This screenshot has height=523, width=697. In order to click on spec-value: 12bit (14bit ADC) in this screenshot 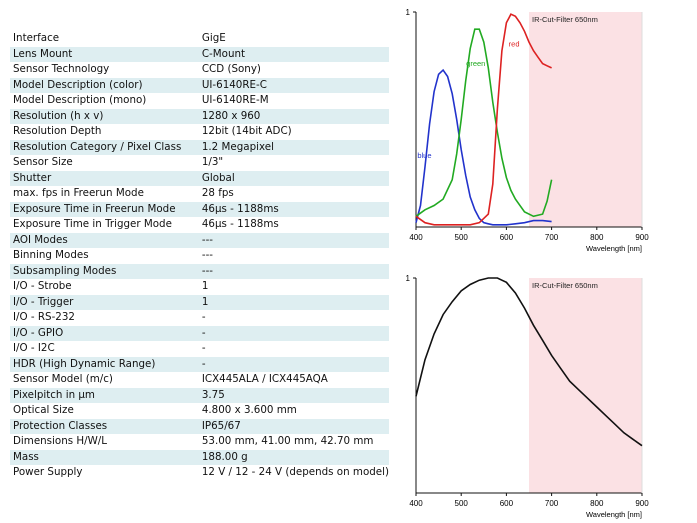, I will do `click(246, 131)`.